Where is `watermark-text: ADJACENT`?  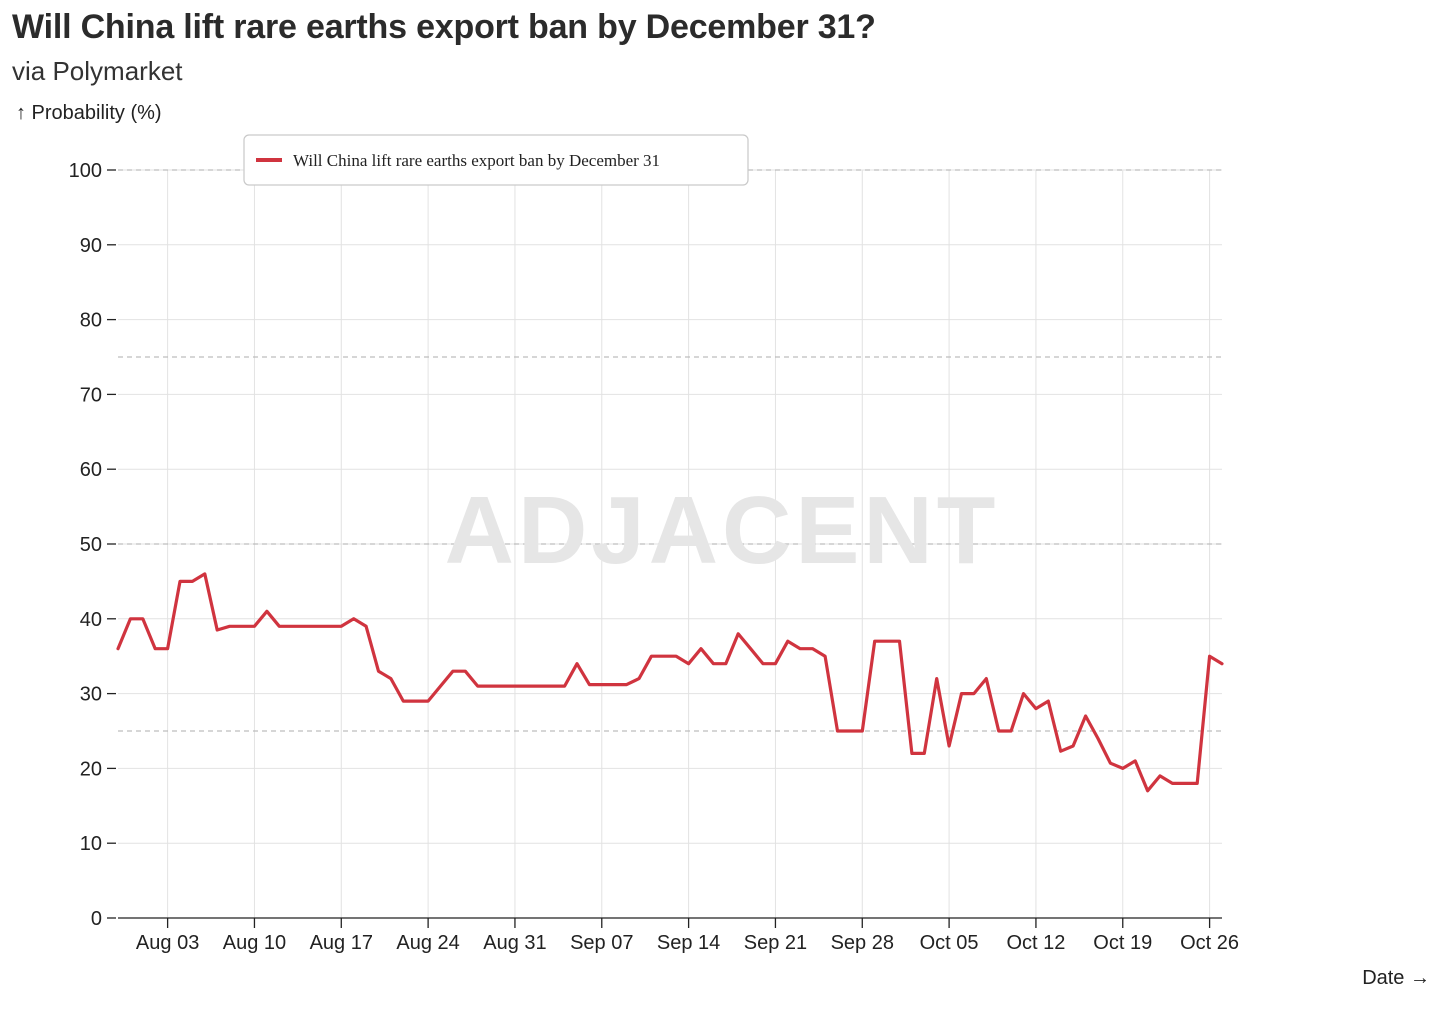 watermark-text: ADJACENT is located at coordinates (722, 530).